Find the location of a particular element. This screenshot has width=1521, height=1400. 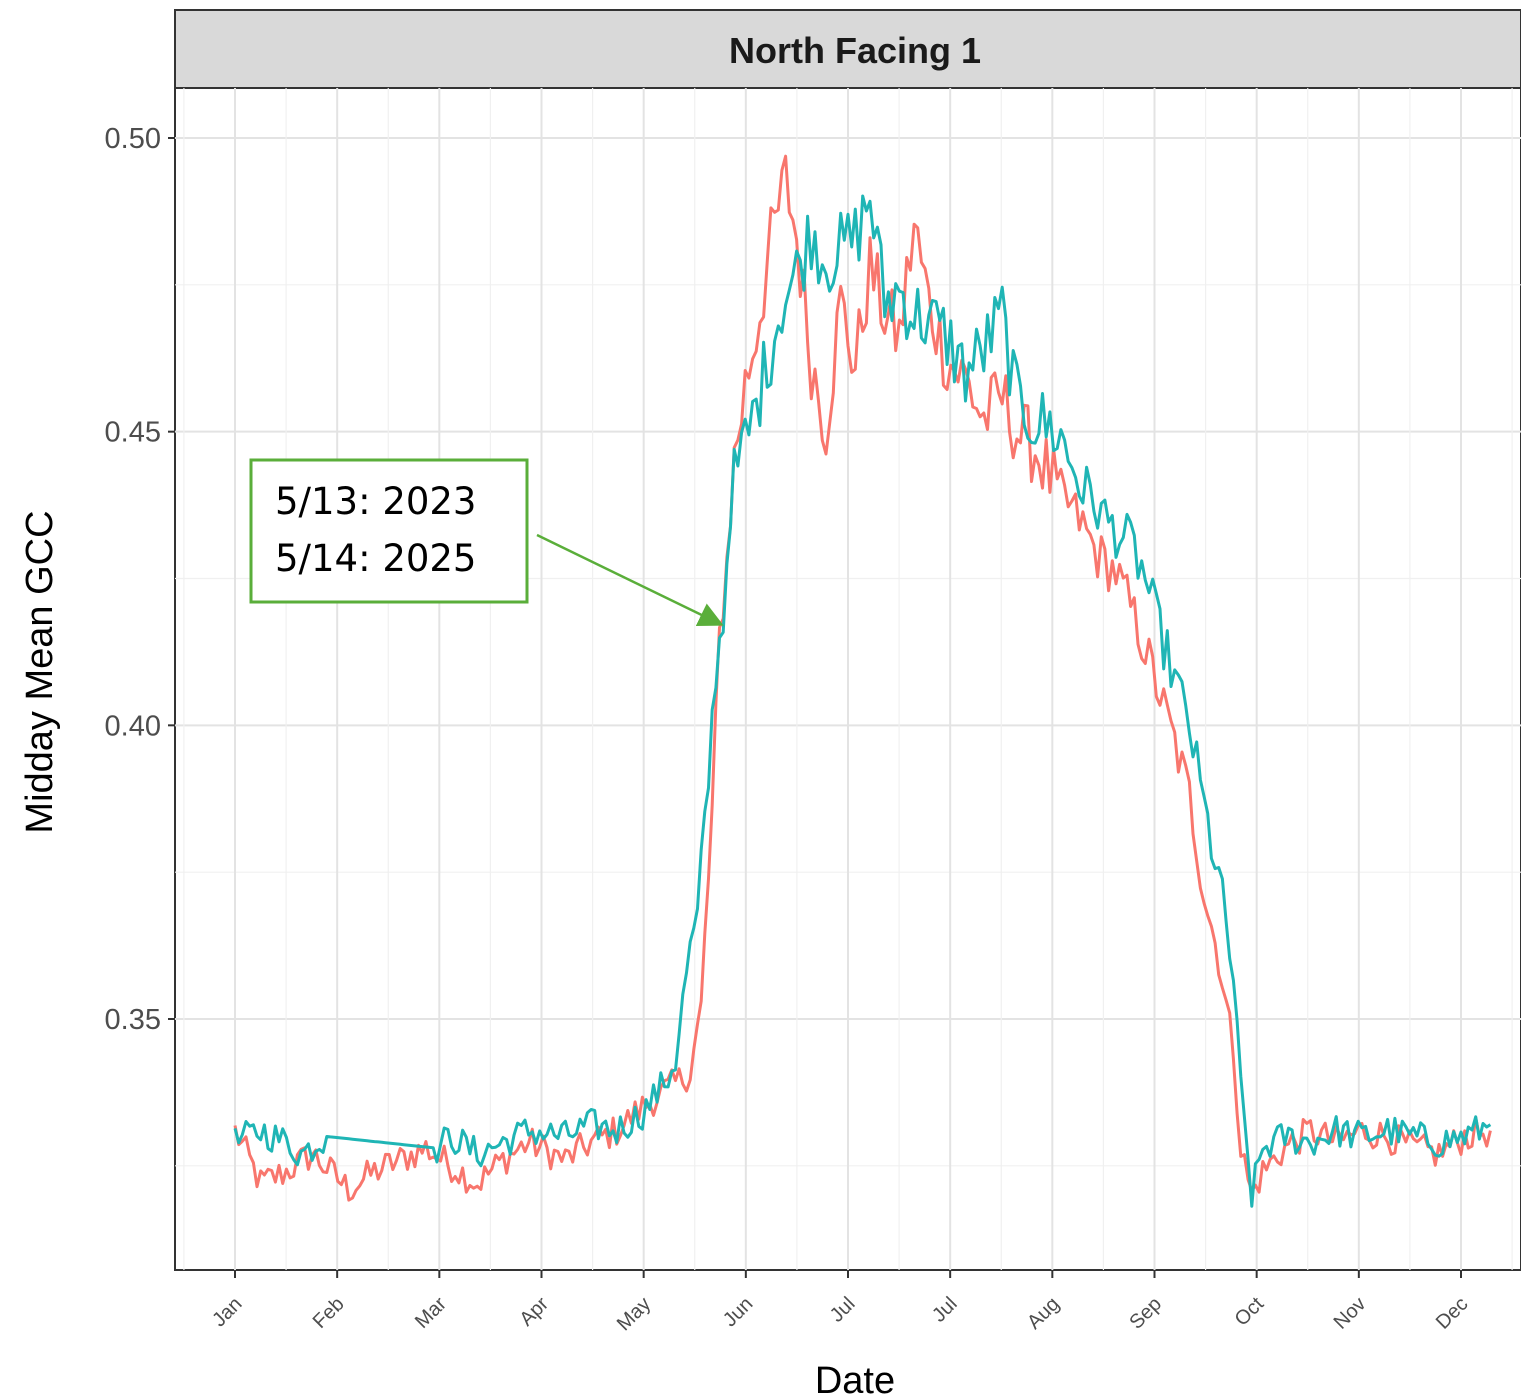

x-tick-label: Apr is located at coordinates (534, 1312).